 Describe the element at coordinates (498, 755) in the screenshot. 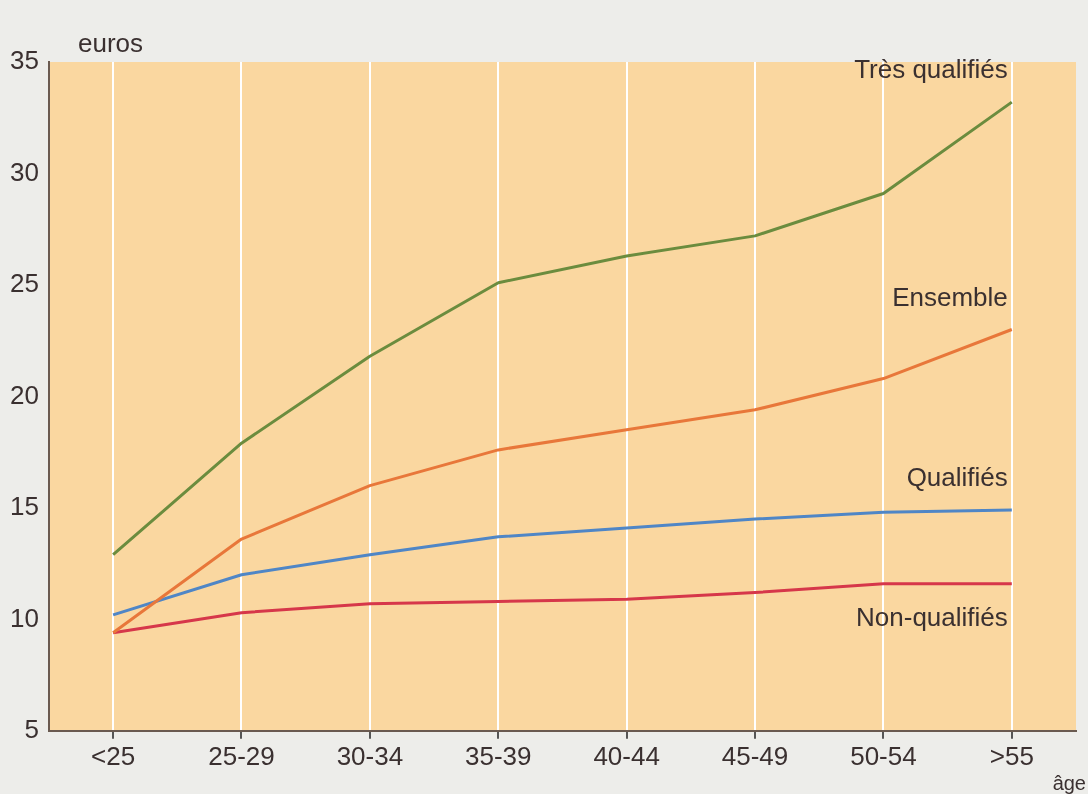

I see `x-tick-label: 35-39` at that location.